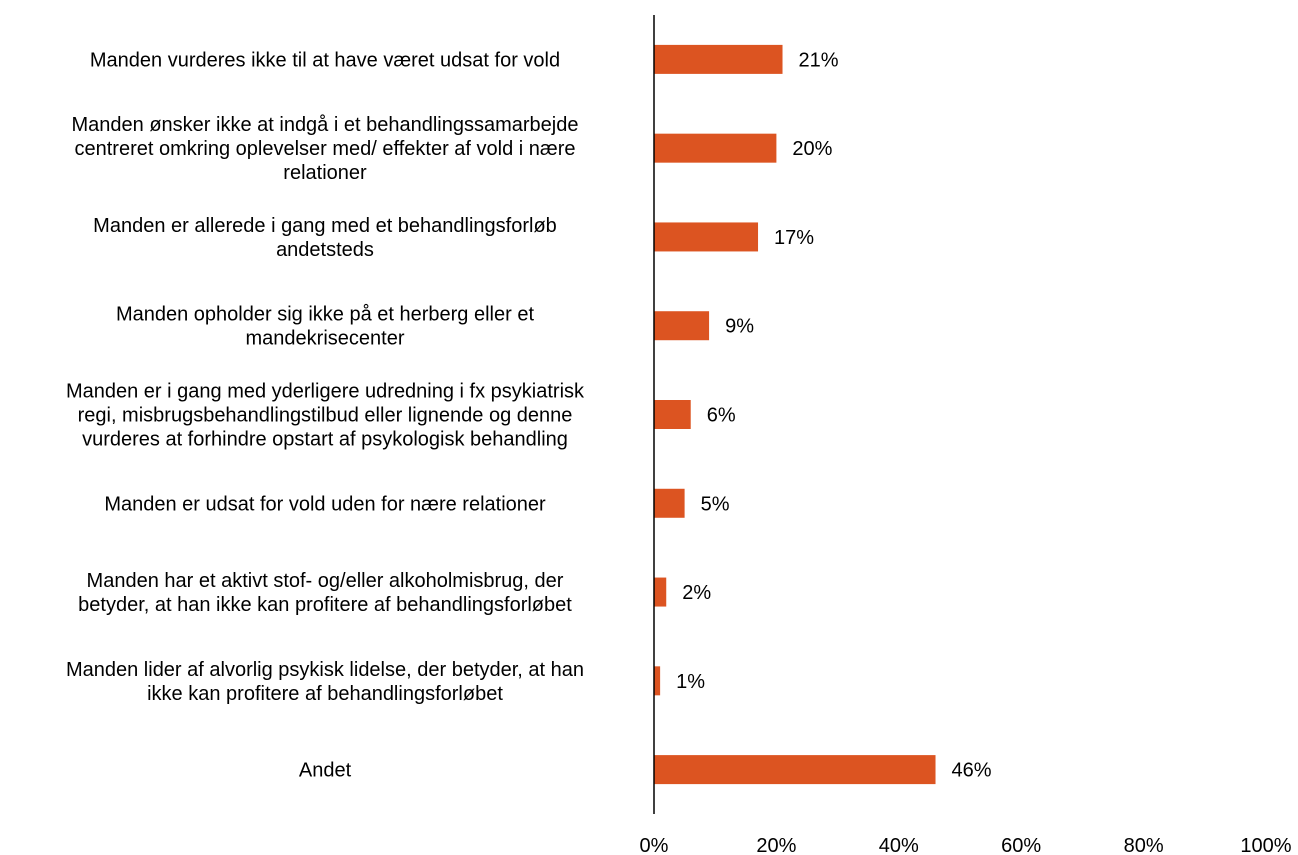  What do you see at coordinates (325, 339) in the screenshot?
I see `category-label-line: mandekrisecenter` at bounding box center [325, 339].